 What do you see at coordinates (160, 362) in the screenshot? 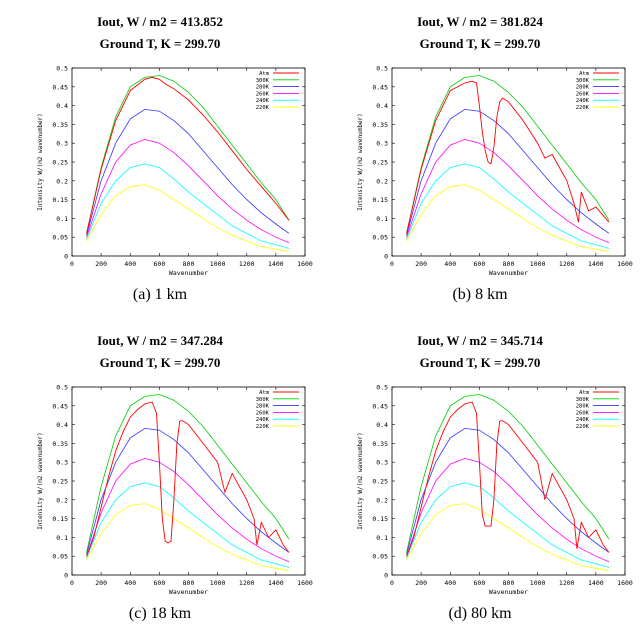
I see `chart-subtitle: Ground T, K = 299.70` at bounding box center [160, 362].